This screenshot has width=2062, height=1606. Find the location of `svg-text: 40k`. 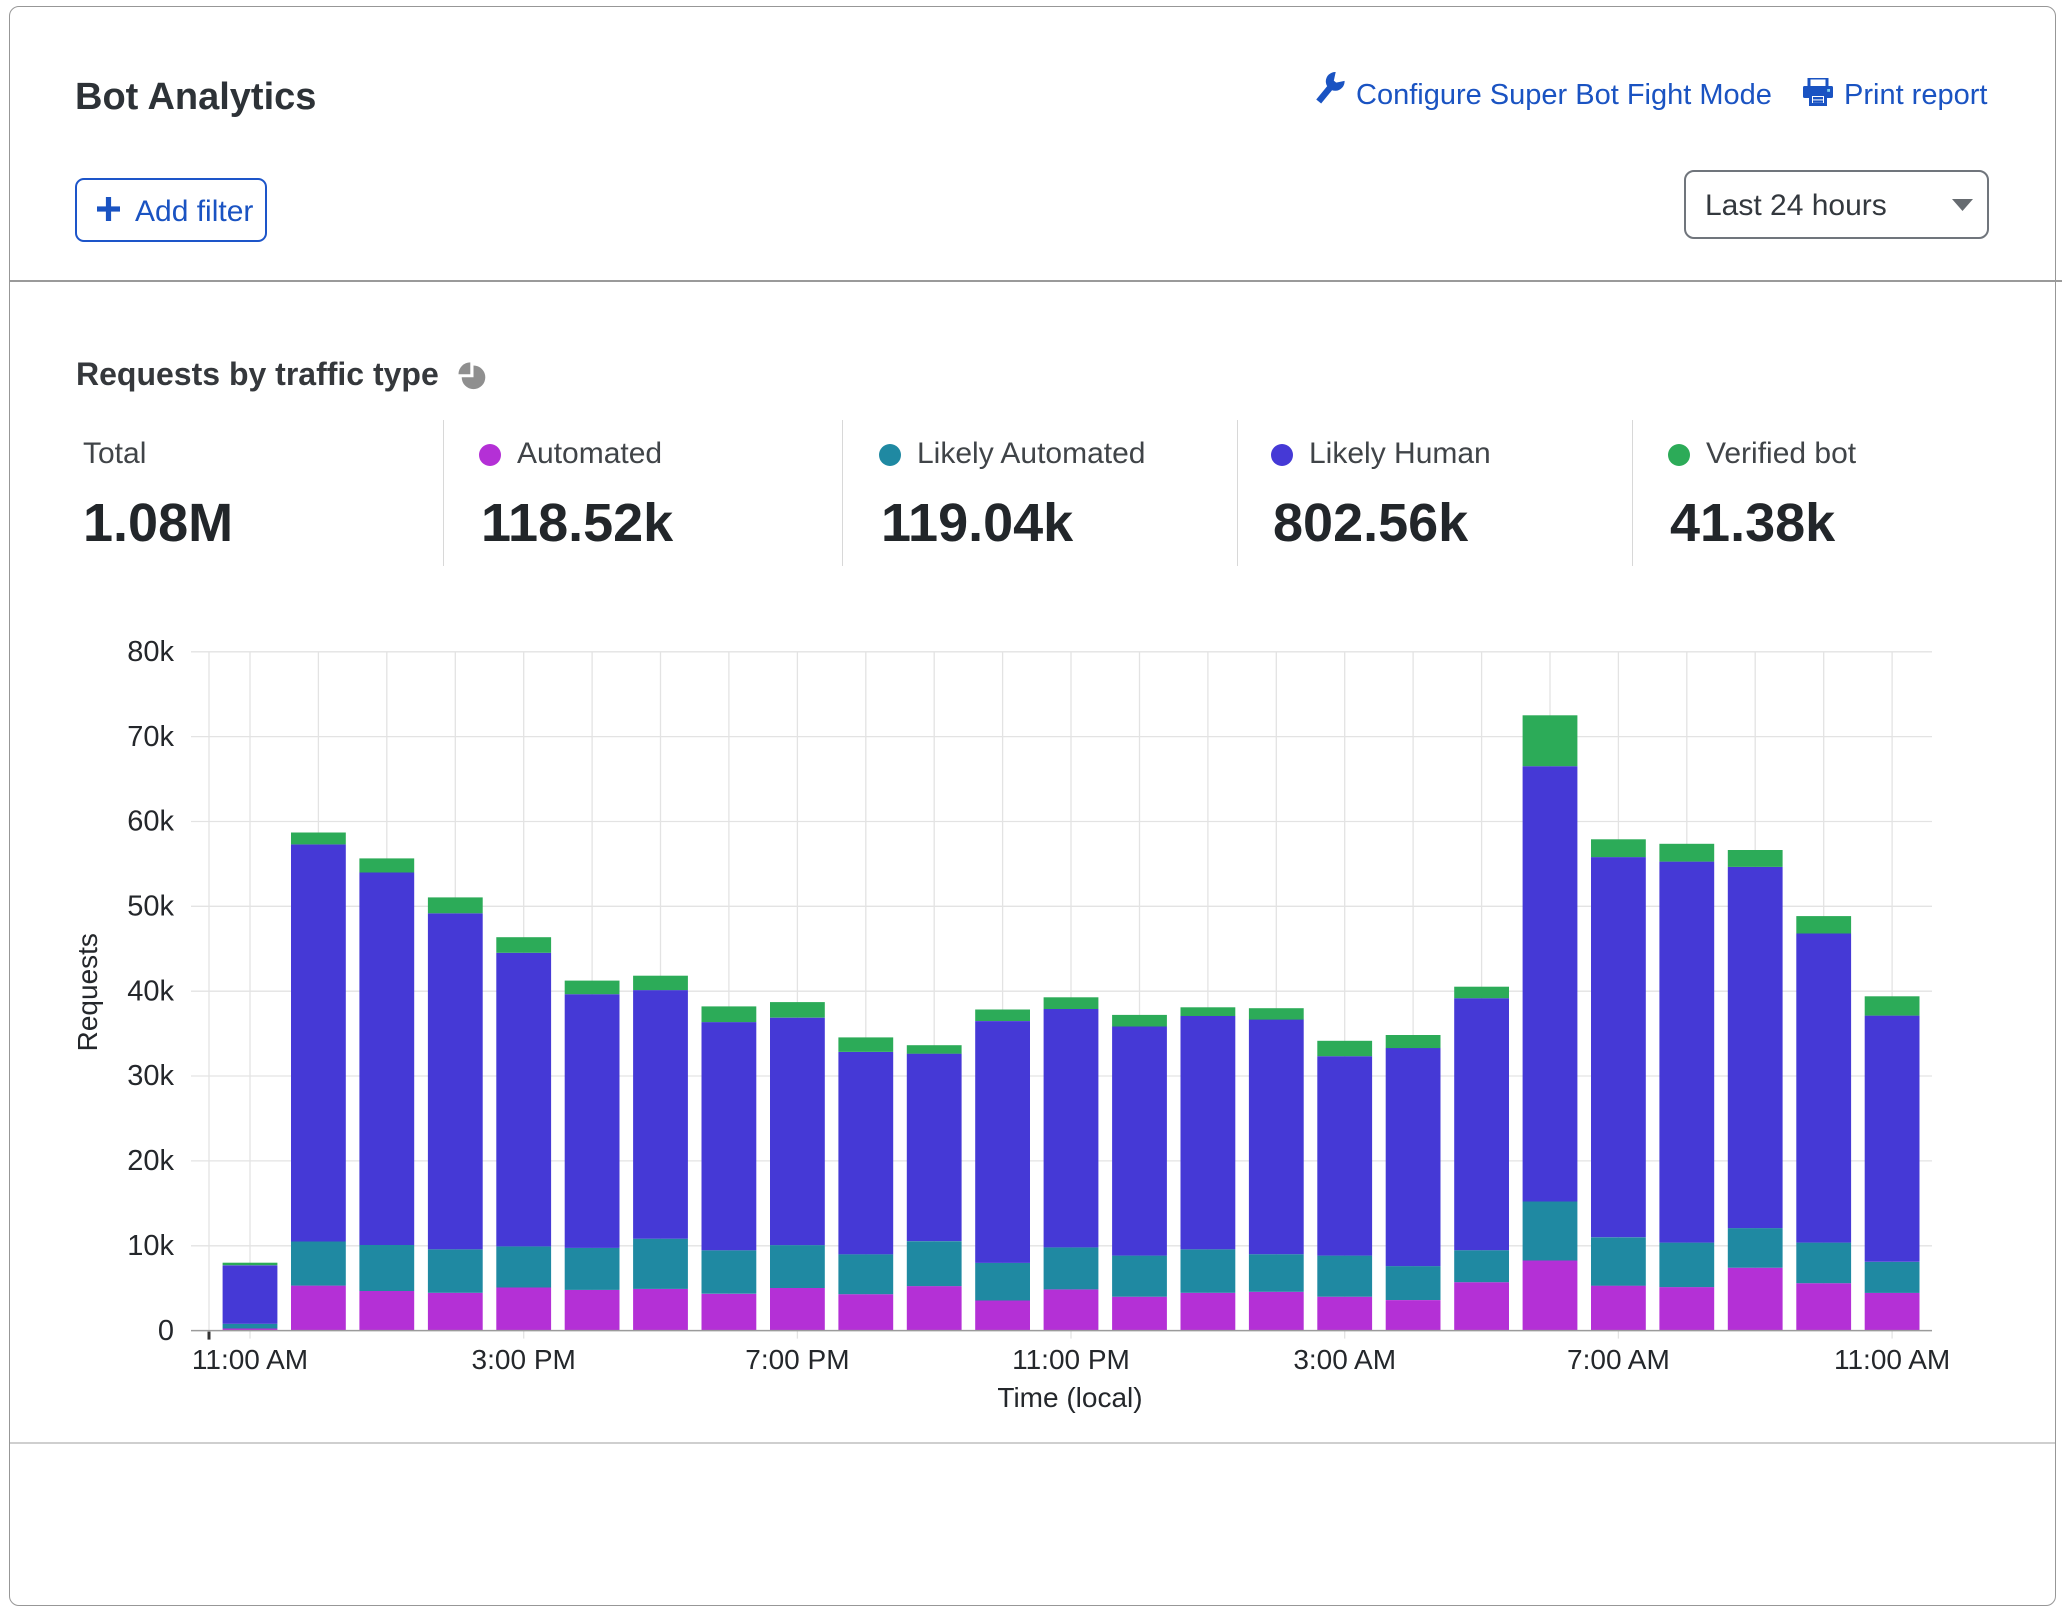

svg-text: 40k is located at coordinates (150, 991).